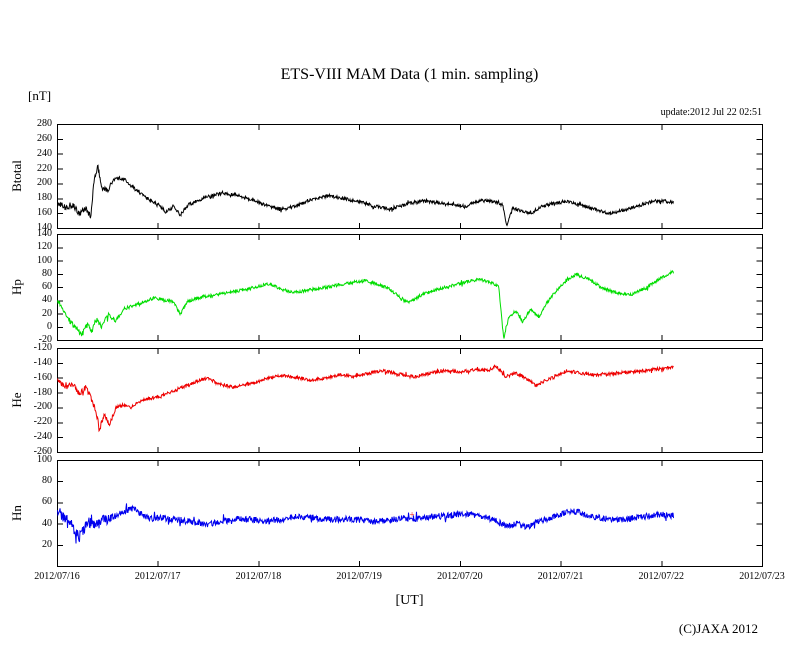 This screenshot has width=810, height=655. I want to click on y-tick-label: -160, so click(42, 377).